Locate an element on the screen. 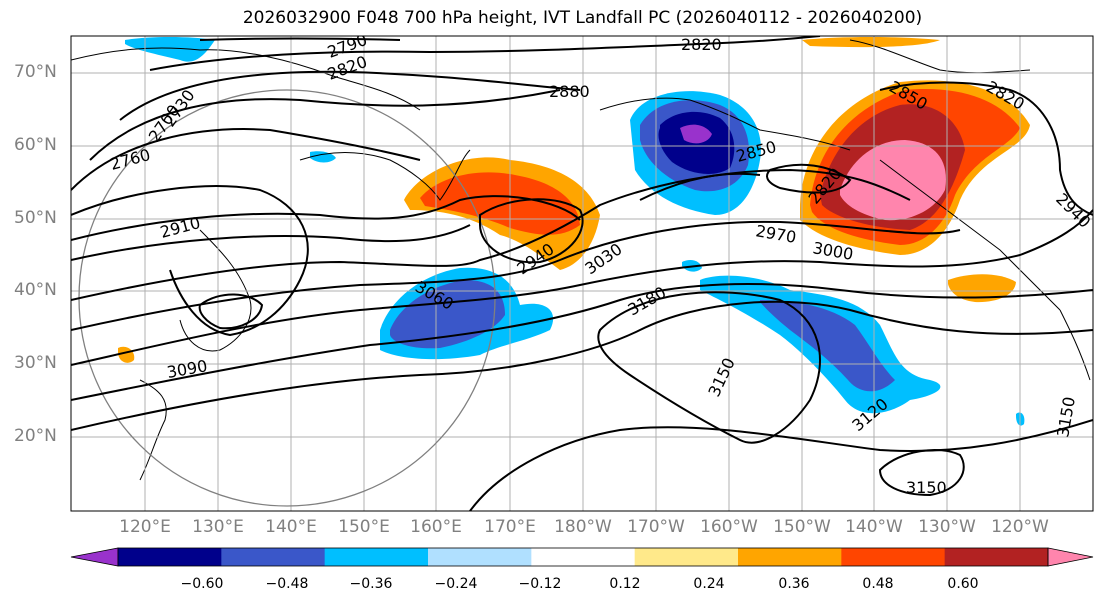 This screenshot has width=1105, height=604. colorbar is located at coordinates (582, 557).